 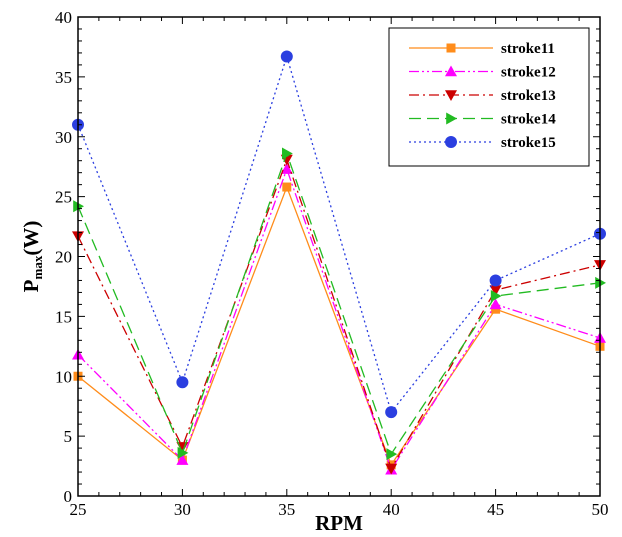 I want to click on legend: stroke11 stroke12 stroke13 stroke14 stroke15, so click(x=489, y=97).